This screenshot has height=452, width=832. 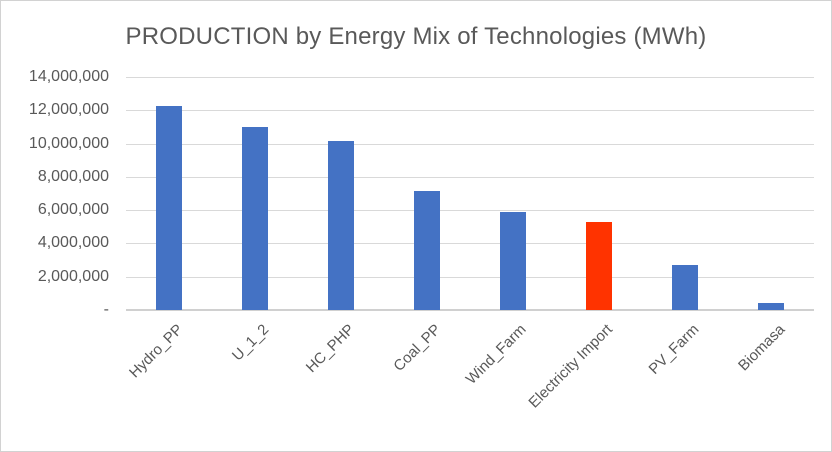 What do you see at coordinates (156, 351) in the screenshot?
I see `x-tick-label-hydro-pp: Hydro_PP` at bounding box center [156, 351].